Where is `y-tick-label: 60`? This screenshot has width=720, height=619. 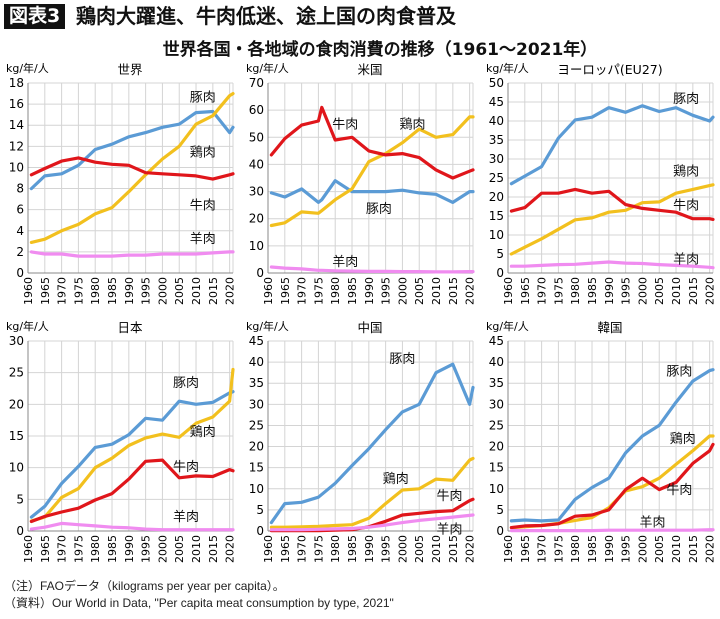
y-tick-label: 60 is located at coordinates (256, 110).